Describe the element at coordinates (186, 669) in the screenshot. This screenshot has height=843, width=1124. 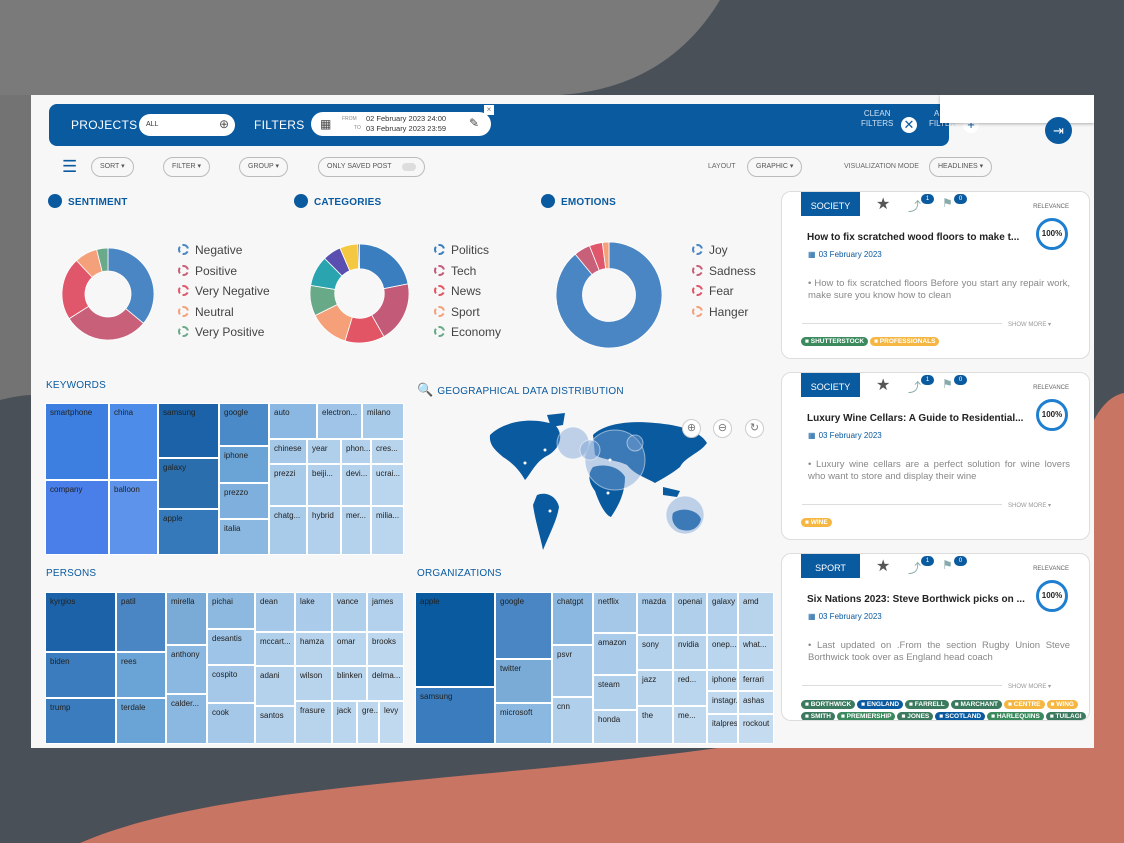
I see `treemap-cell: anthony` at that location.